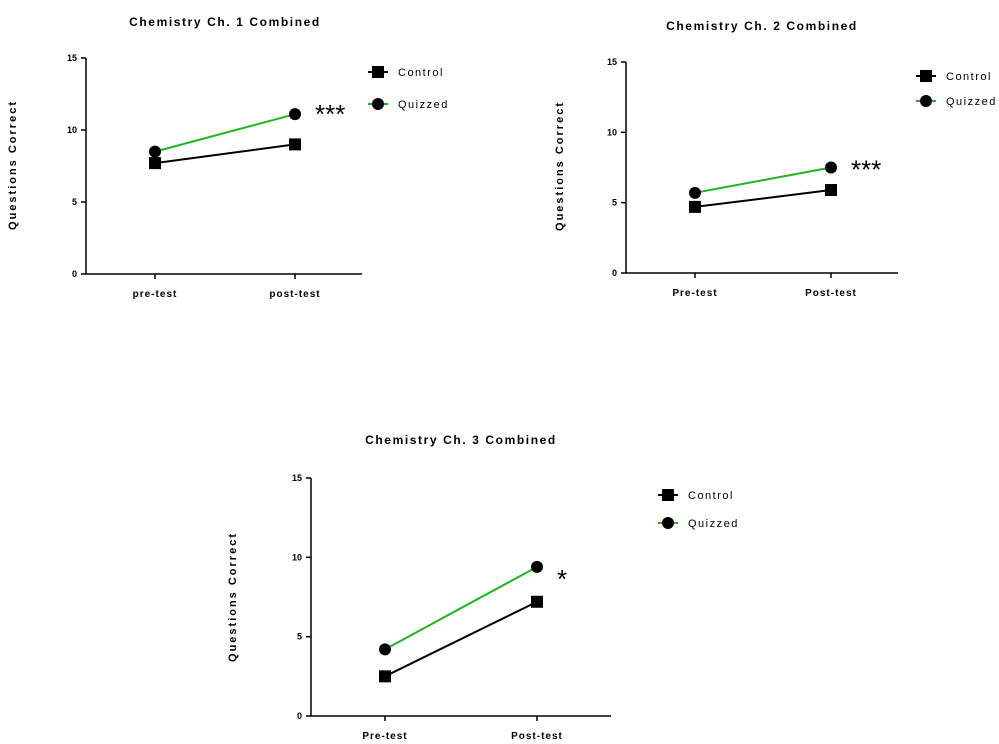 The image size is (999, 744). I want to click on chart-title: Chemistry Ch. 2 Combined, so click(762, 26).